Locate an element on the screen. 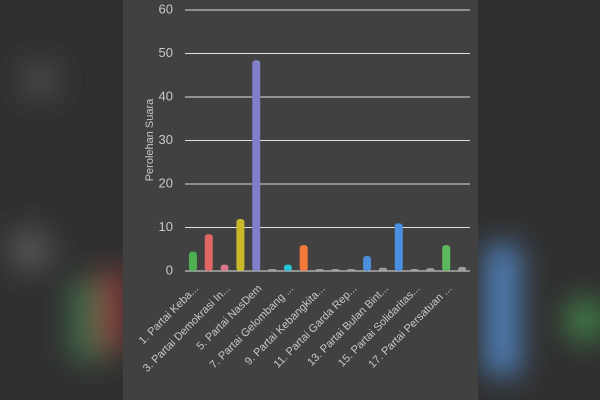 This screenshot has width=600, height=400. y-tick-label: 0 is located at coordinates (169, 269).